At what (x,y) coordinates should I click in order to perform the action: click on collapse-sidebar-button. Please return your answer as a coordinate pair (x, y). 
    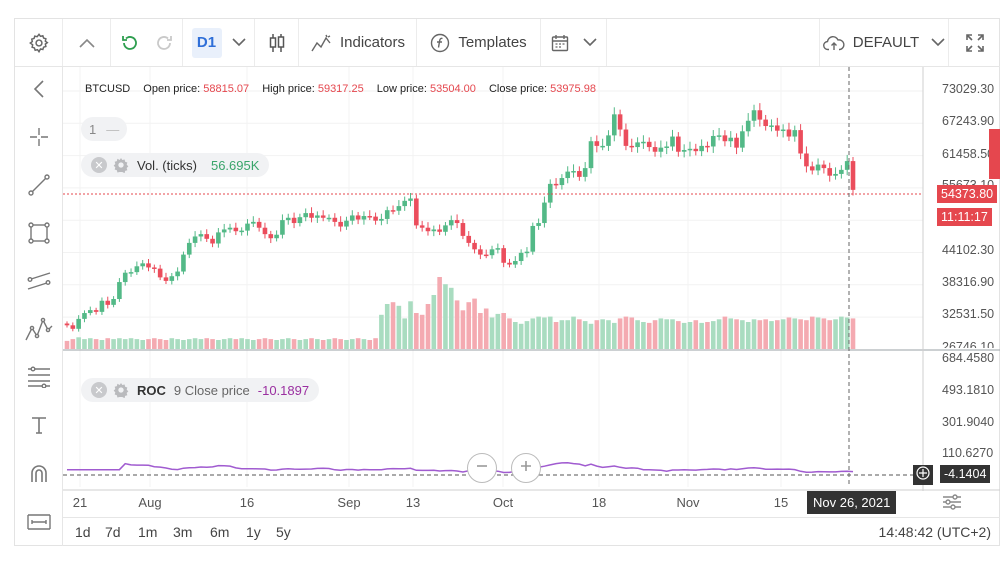
    Looking at the image, I should click on (39, 91).